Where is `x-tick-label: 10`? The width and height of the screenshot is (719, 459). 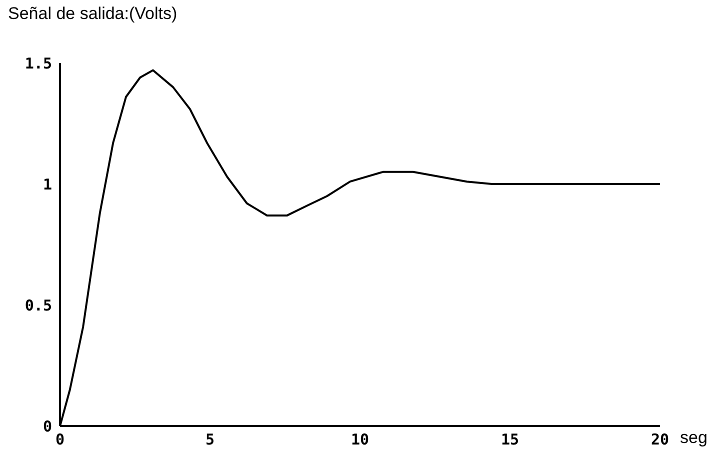 x-tick-label: 10 is located at coordinates (360, 439).